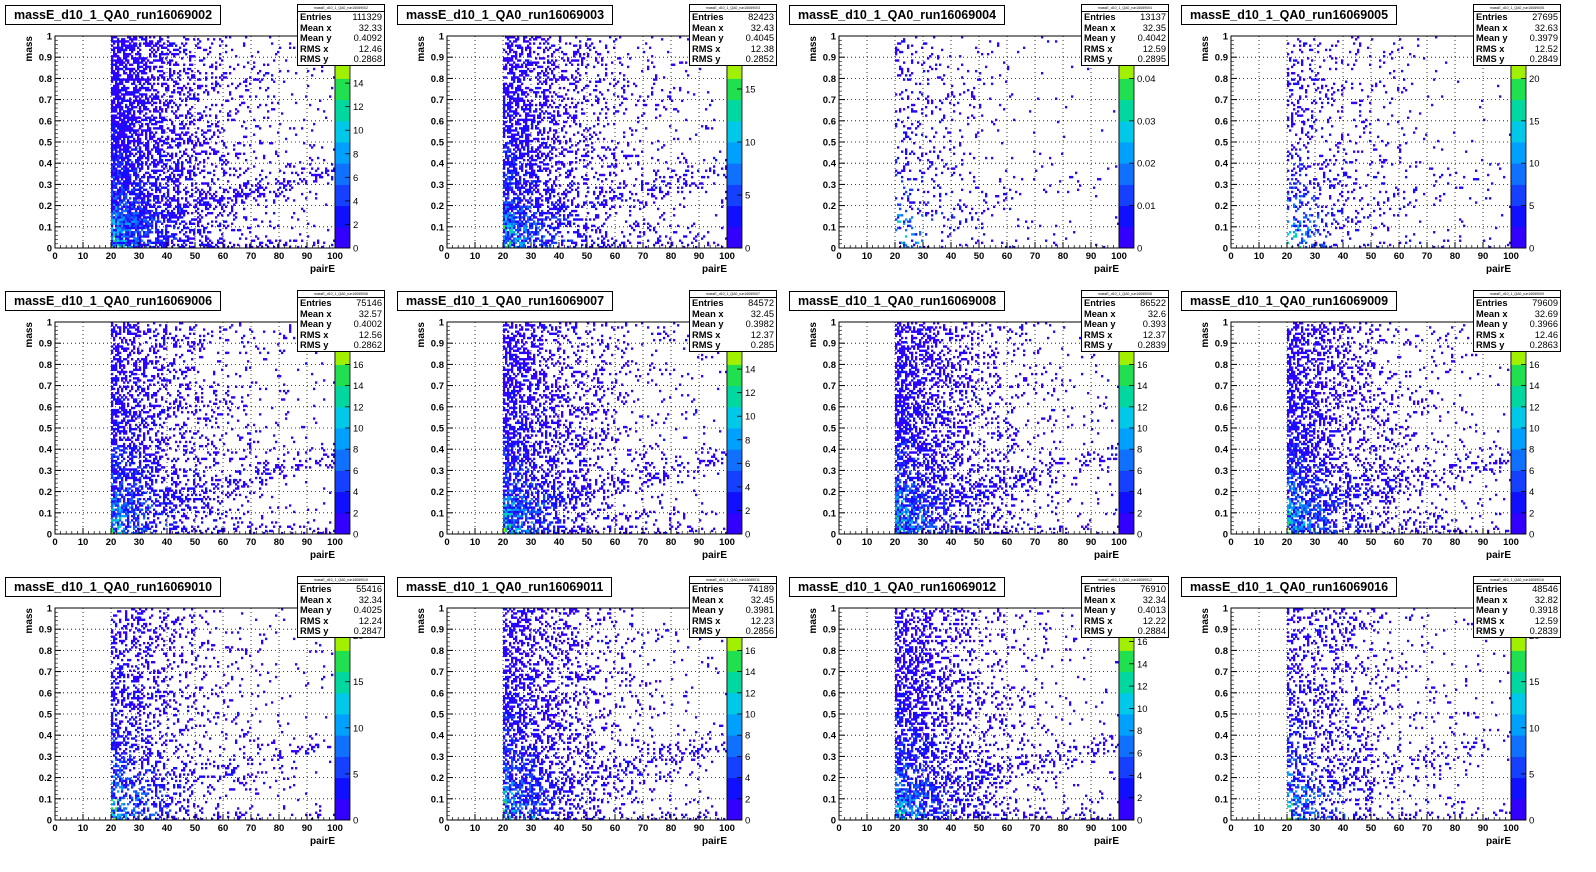  Describe the element at coordinates (895, 542) in the screenshot. I see `x-tick-label: 20` at that location.